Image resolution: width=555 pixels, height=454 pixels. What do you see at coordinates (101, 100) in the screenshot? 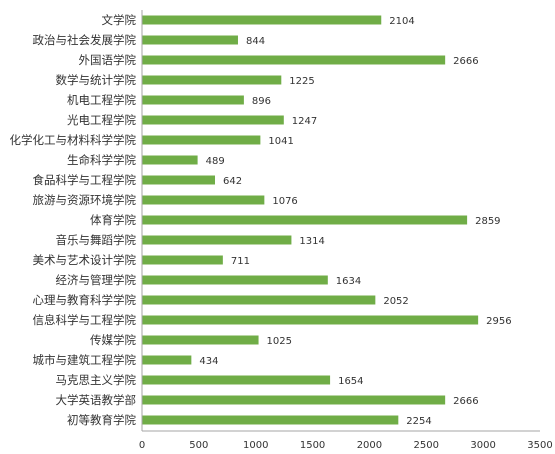
I see `category-label: 机电工程学院` at bounding box center [101, 100].